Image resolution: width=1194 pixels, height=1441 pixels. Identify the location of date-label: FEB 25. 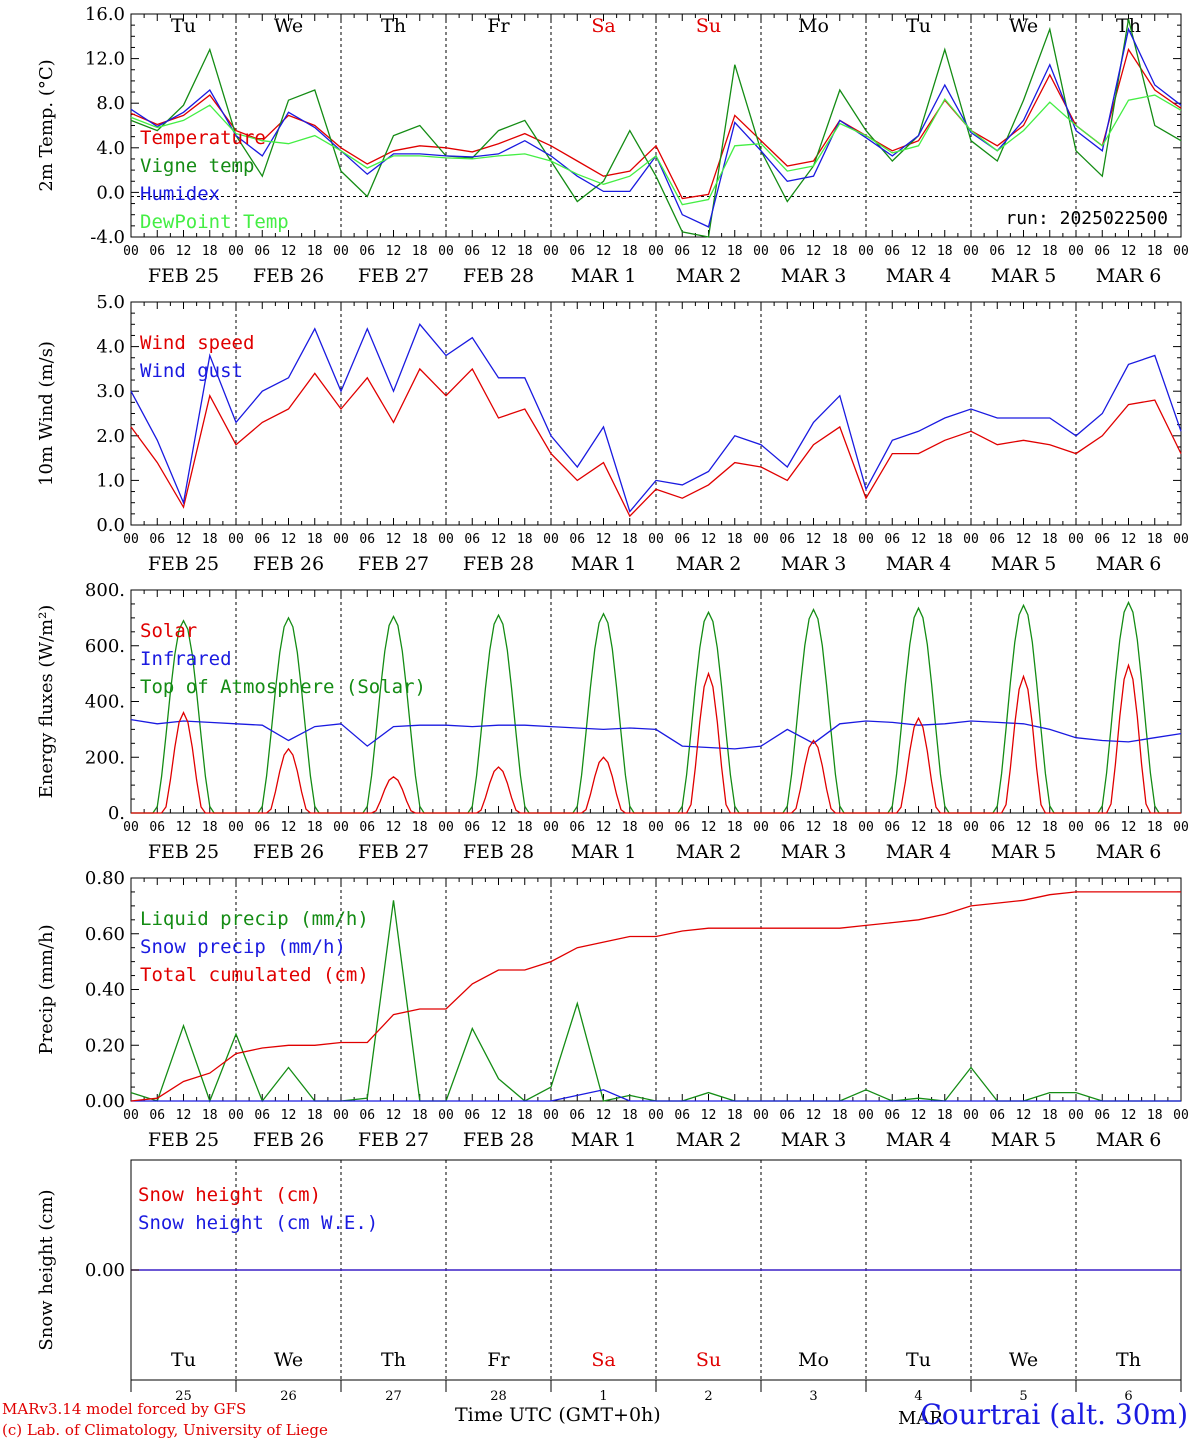
(183, 1140).